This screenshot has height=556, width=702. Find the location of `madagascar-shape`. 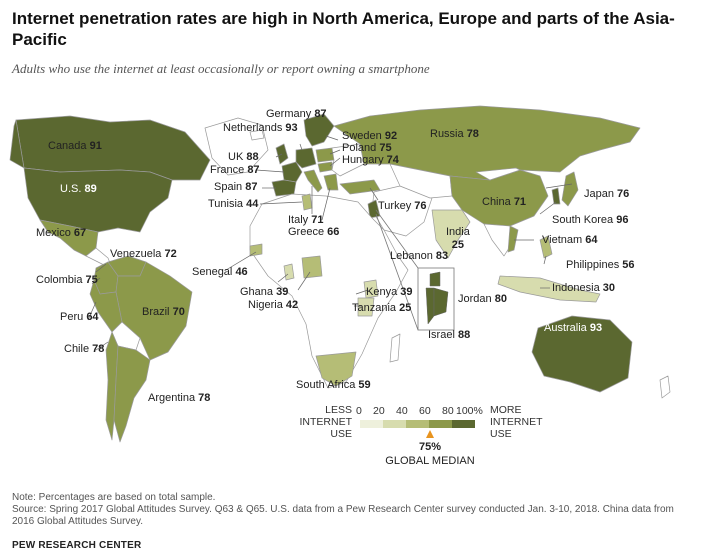

madagascar-shape is located at coordinates (395, 348).